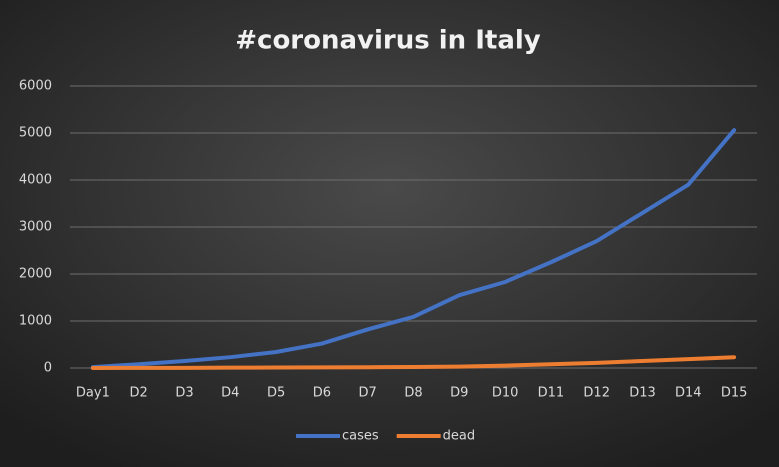  Describe the element at coordinates (35, 227) in the screenshot. I see `y-tick-label: 3000` at that location.